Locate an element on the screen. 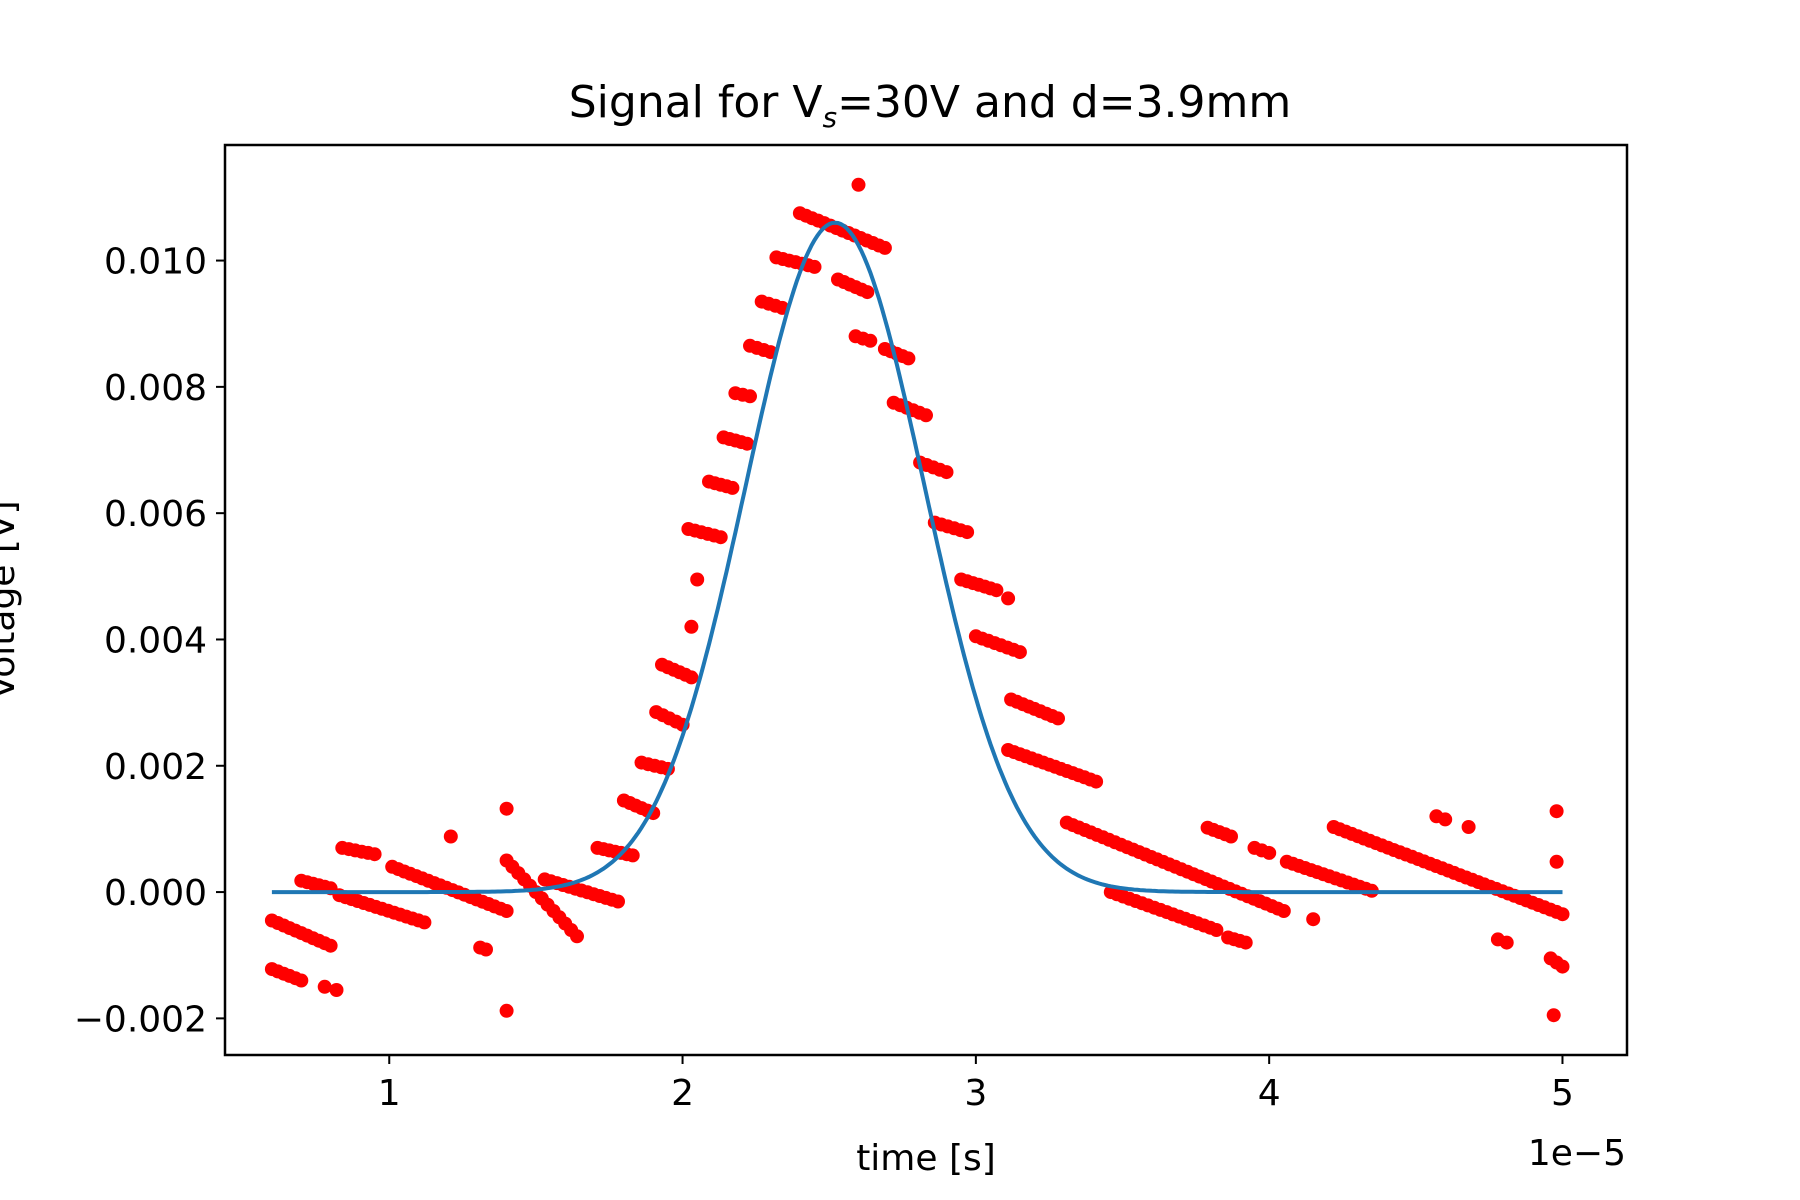 The image size is (1800, 1200). y-tick-label: 0.006 is located at coordinates (155, 514).